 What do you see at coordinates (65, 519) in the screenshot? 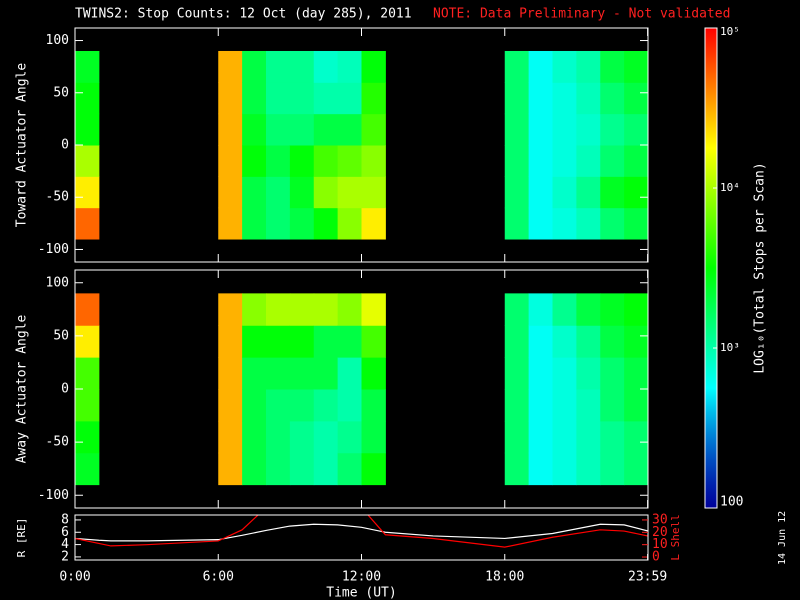
I see `y-tick-label: 8` at bounding box center [65, 519].